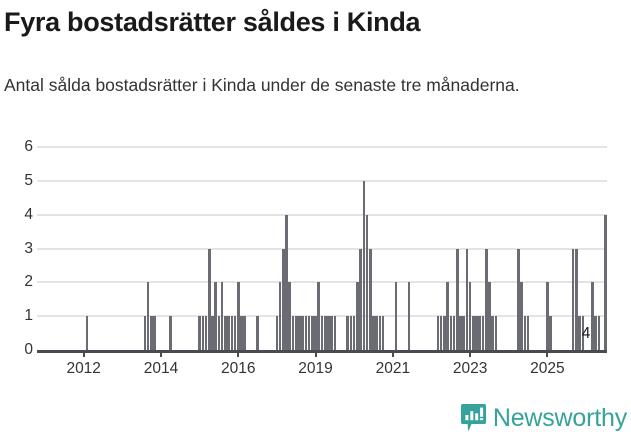 Image resolution: width=631 pixels, height=439 pixels. What do you see at coordinates (28, 214) in the screenshot?
I see `y-axis-tick-label: 4` at bounding box center [28, 214].